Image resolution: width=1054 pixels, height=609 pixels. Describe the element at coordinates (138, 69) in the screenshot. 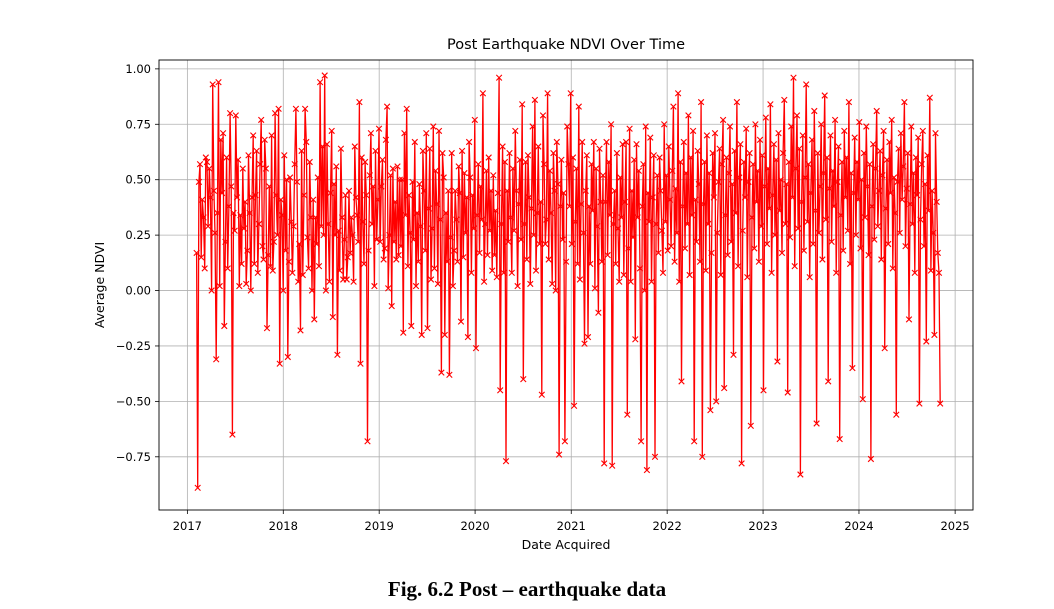

I see `y-tick-label: 1.00` at that location.